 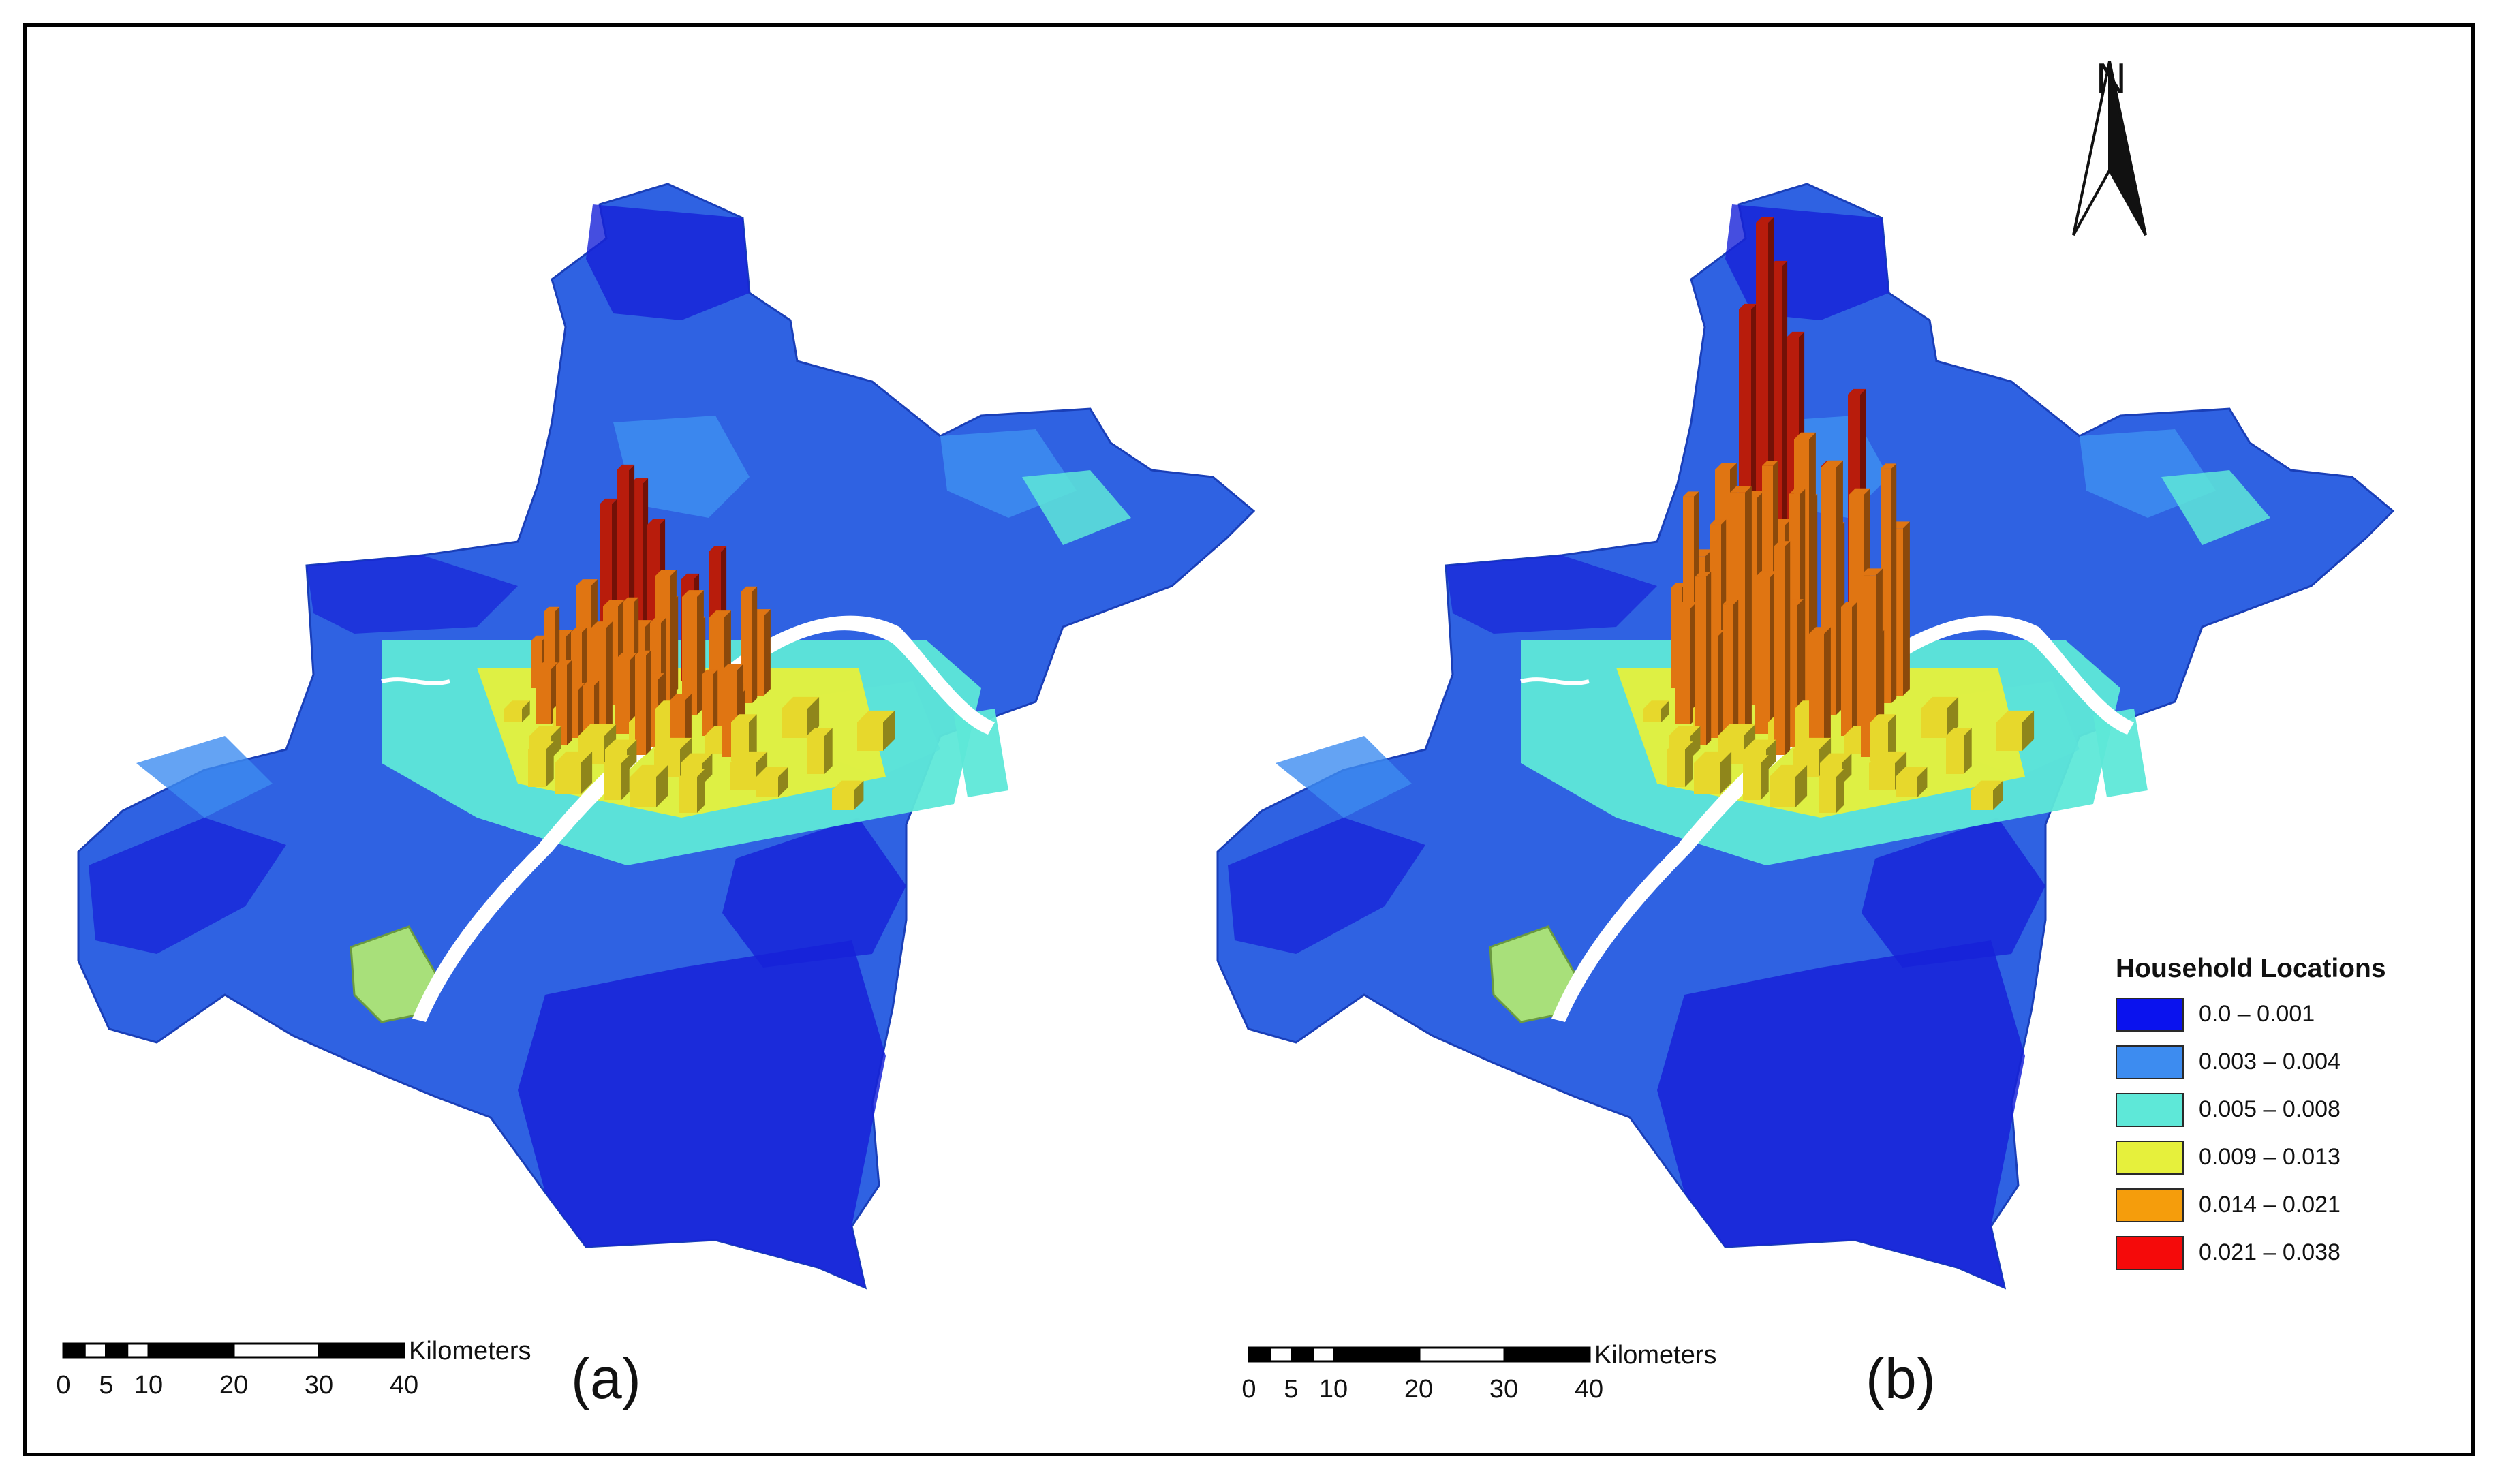 What do you see at coordinates (470, 1351) in the screenshot?
I see `scale-unit-a: Kilometers` at bounding box center [470, 1351].